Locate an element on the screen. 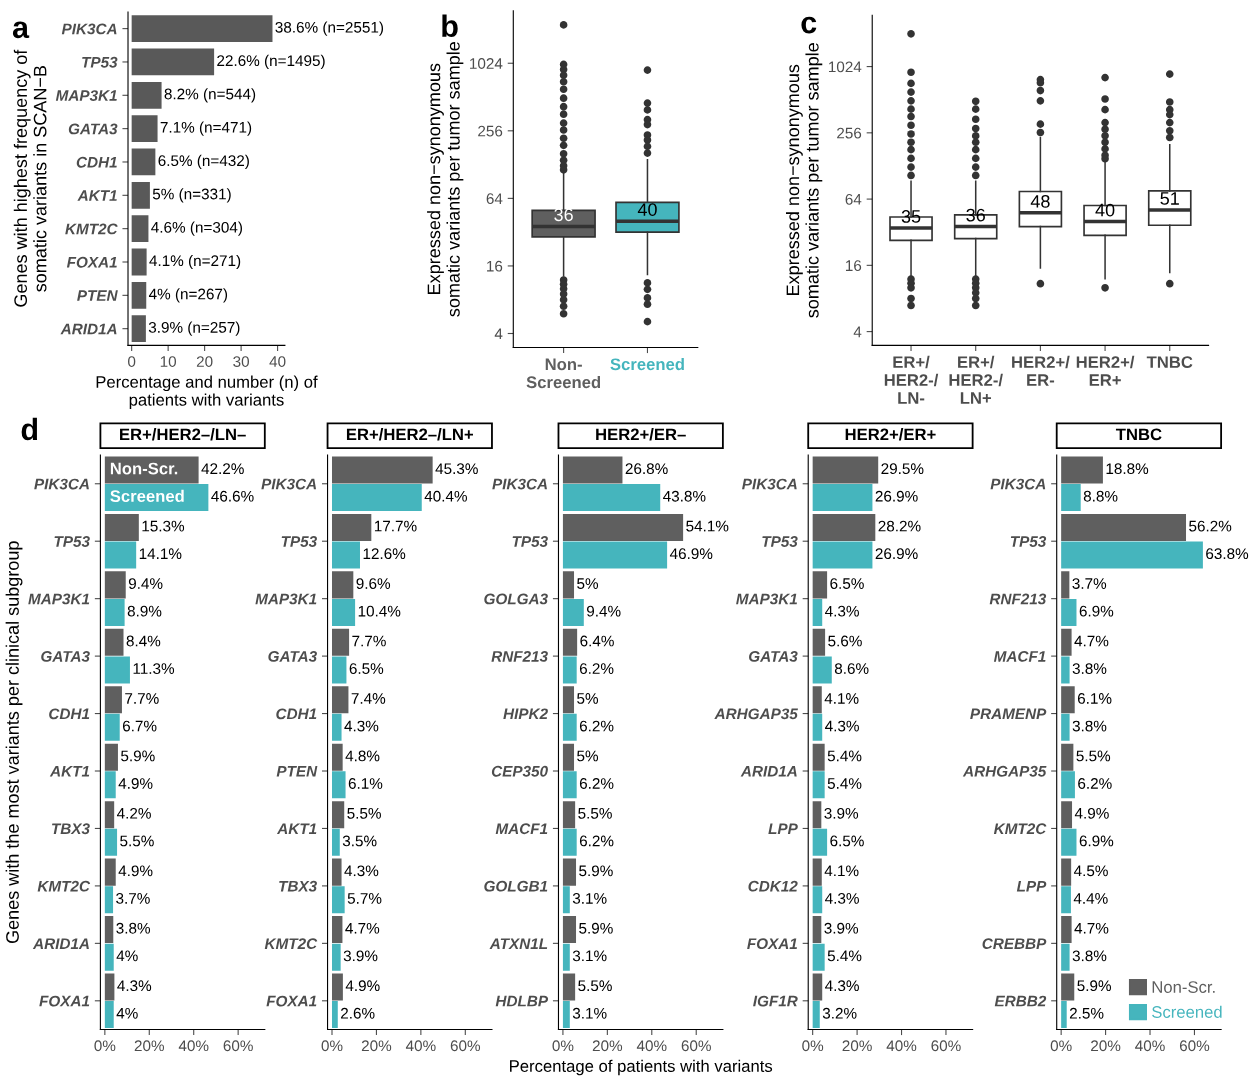 Image resolution: width=1255 pixels, height=1086 pixels. data-label: 6.7% is located at coordinates (139, 726).